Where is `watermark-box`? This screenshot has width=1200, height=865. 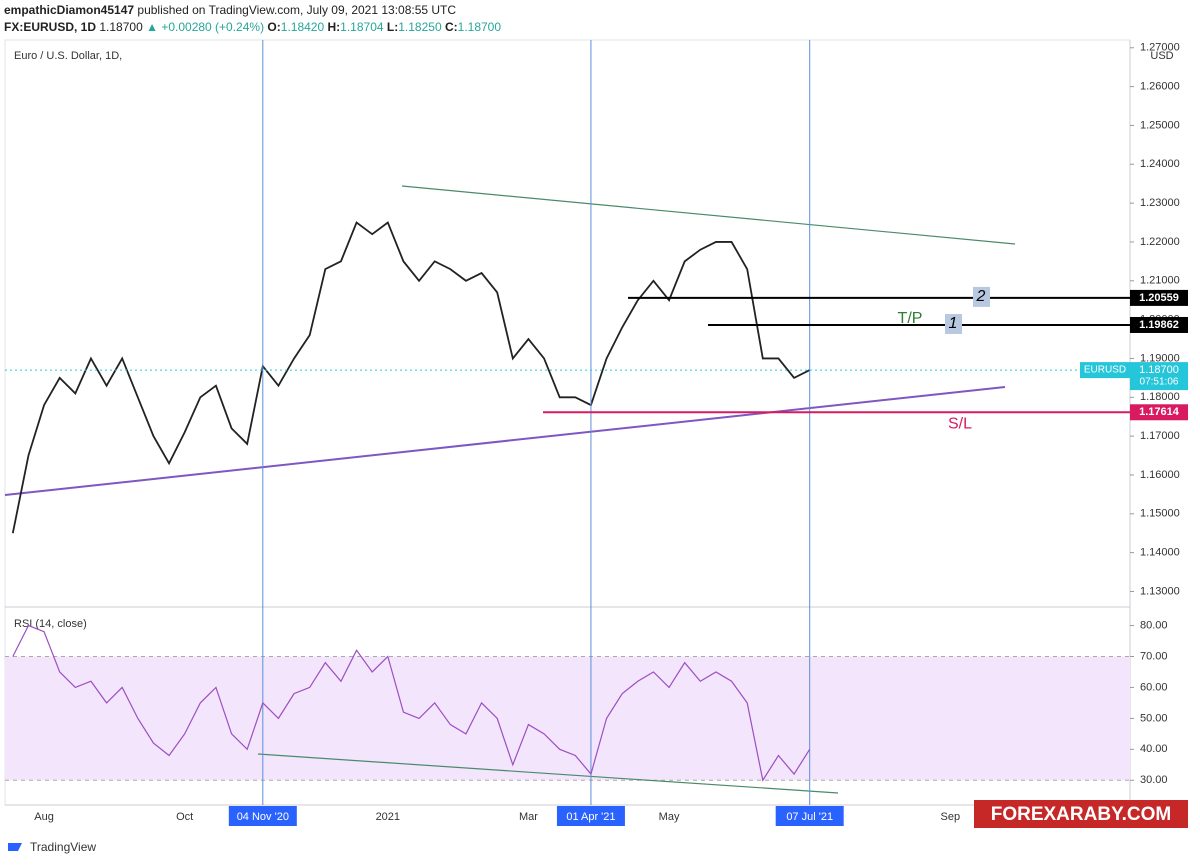 watermark-box is located at coordinates (1081, 814).